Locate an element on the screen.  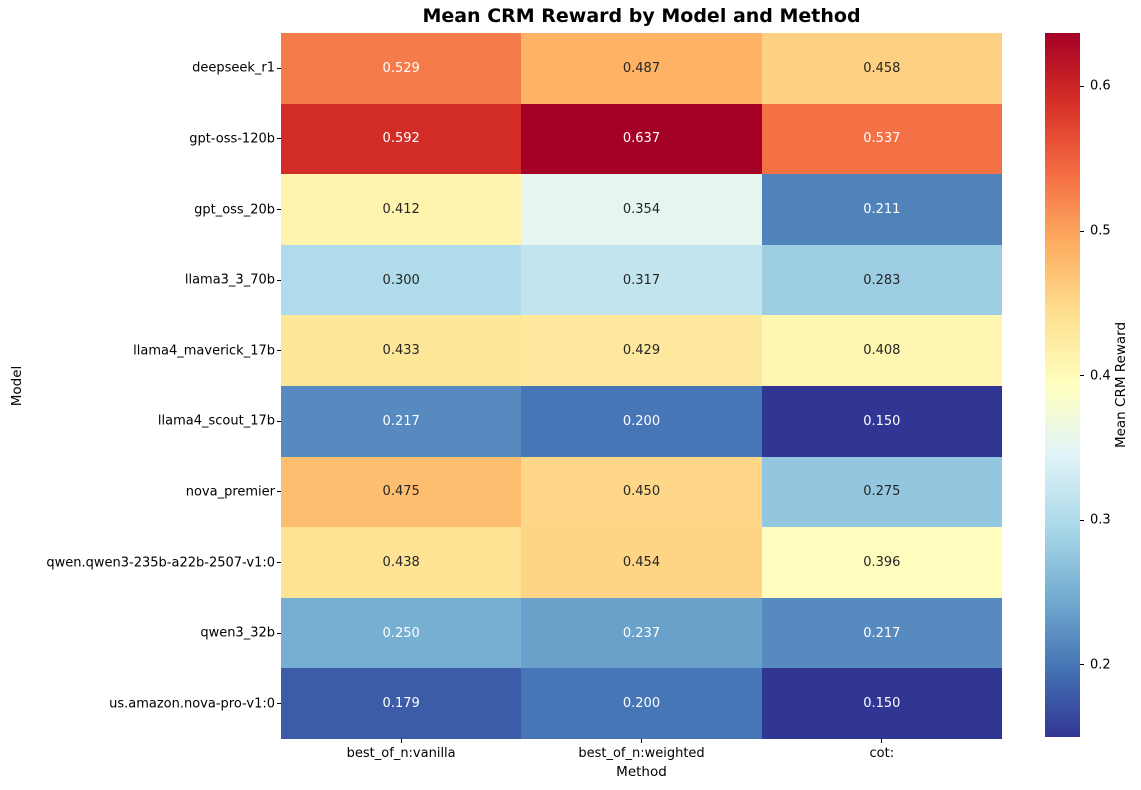
y-tick-label: llama4_scout_17b is located at coordinates (216, 421).